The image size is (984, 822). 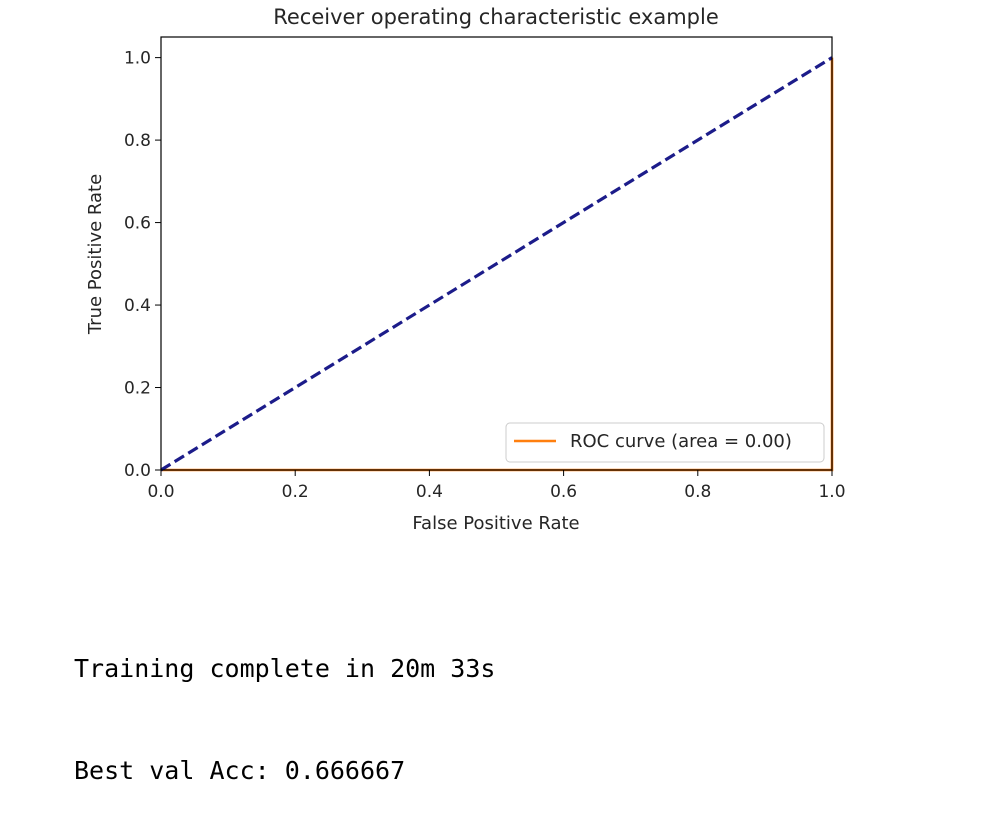 What do you see at coordinates (240, 770) in the screenshot?
I see `output-line-best-accuracy: Best val Acc: 0.666667` at bounding box center [240, 770].